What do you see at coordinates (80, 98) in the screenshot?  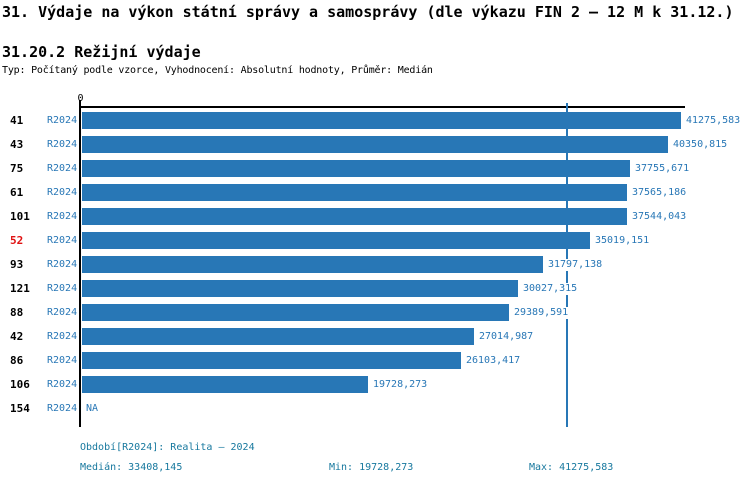 I see `axis-zero-label: 0` at bounding box center [80, 98].